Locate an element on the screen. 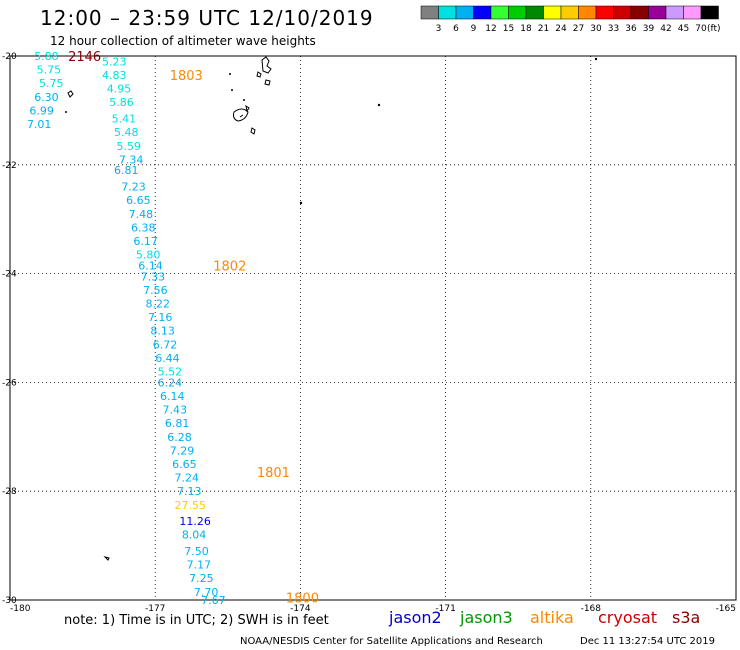 This screenshot has height=650, width=740. pass-time-label: 1803 is located at coordinates (186, 76).